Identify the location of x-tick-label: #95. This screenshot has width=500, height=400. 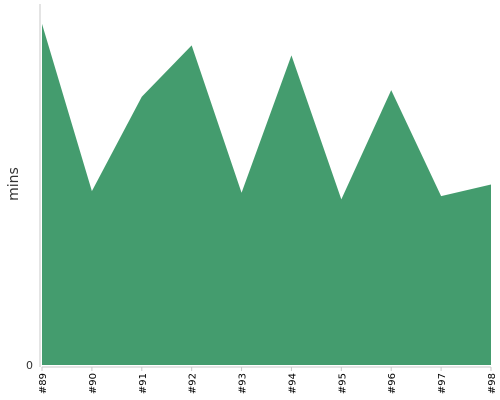
(342, 383).